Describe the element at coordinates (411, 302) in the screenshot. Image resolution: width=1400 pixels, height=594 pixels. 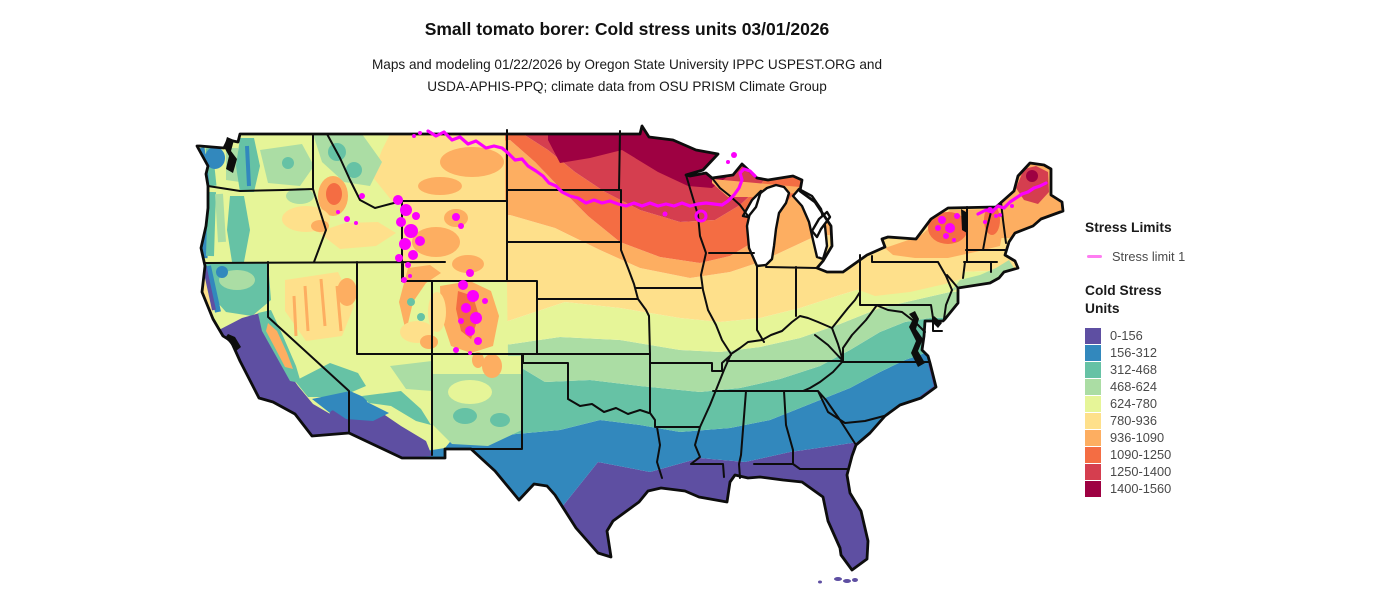
I see `utah-teal-dot` at that location.